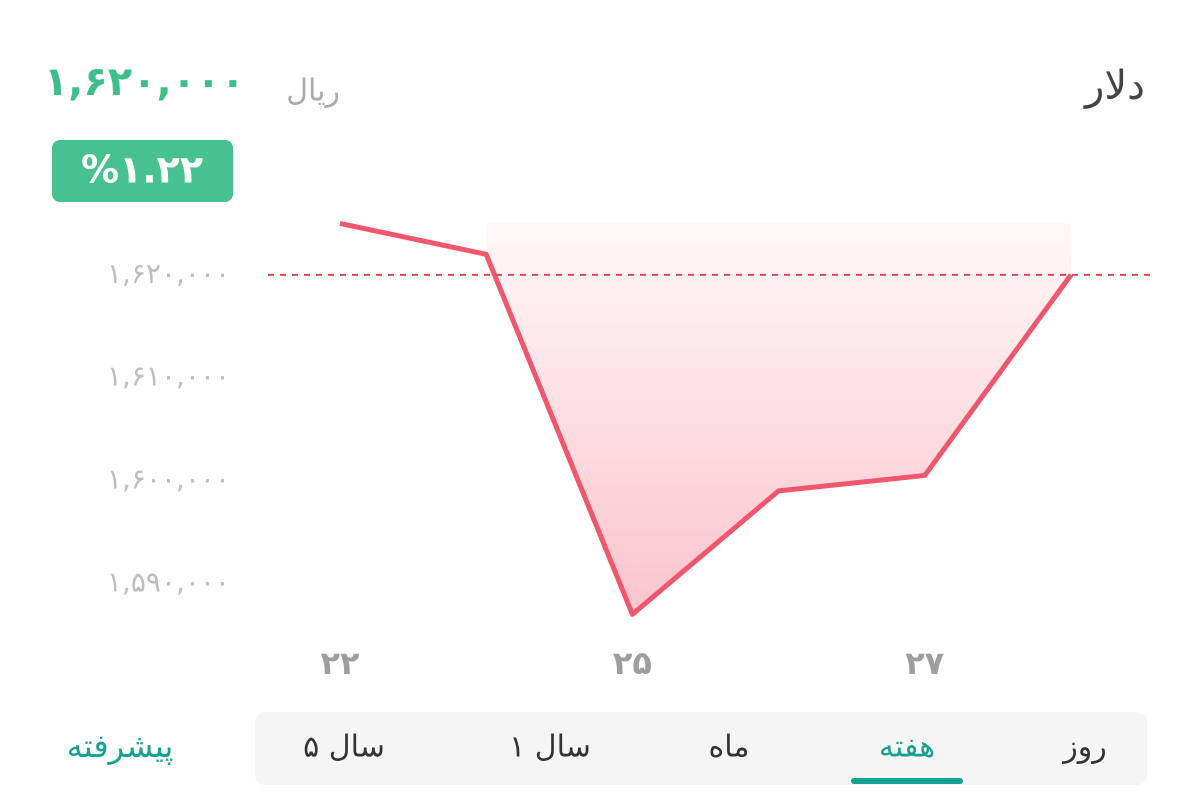 Image resolution: width=1193 pixels, height=798 pixels. What do you see at coordinates (344, 747) in the screenshot?
I see `tab: ۵ سال` at bounding box center [344, 747].